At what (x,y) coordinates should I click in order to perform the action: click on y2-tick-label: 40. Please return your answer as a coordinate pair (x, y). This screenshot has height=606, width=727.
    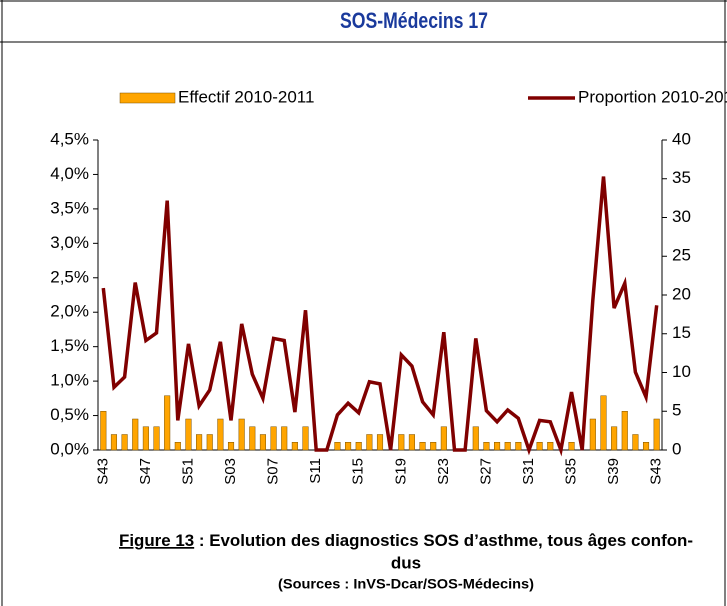
    Looking at the image, I should click on (681, 138).